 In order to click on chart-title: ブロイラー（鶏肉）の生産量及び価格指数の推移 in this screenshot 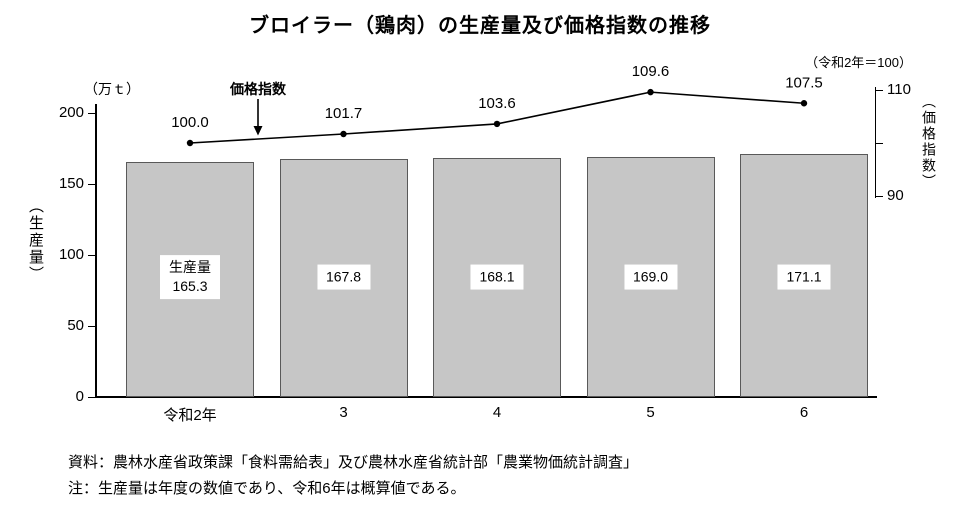, I will do `click(480, 26)`.